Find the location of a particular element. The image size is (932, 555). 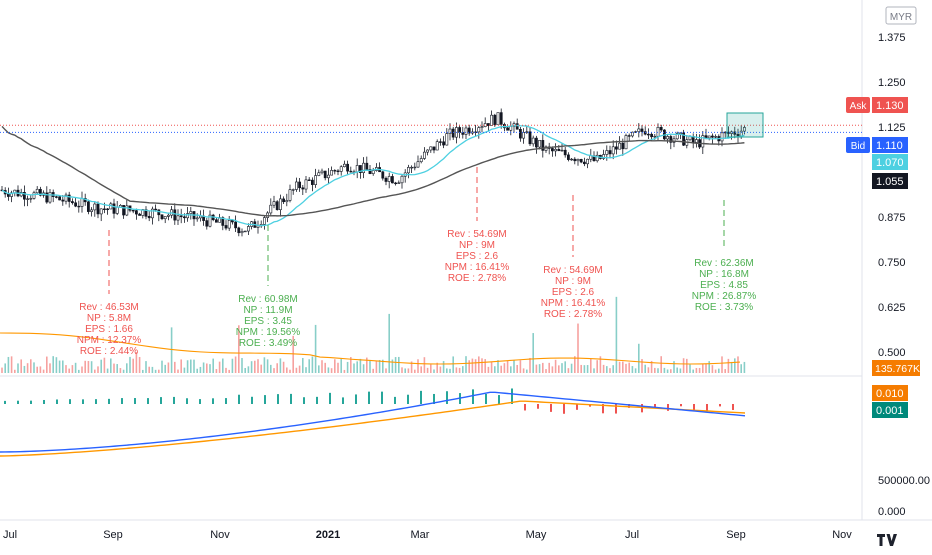

ask-tag: Ask 1.130 is located at coordinates (877, 105).